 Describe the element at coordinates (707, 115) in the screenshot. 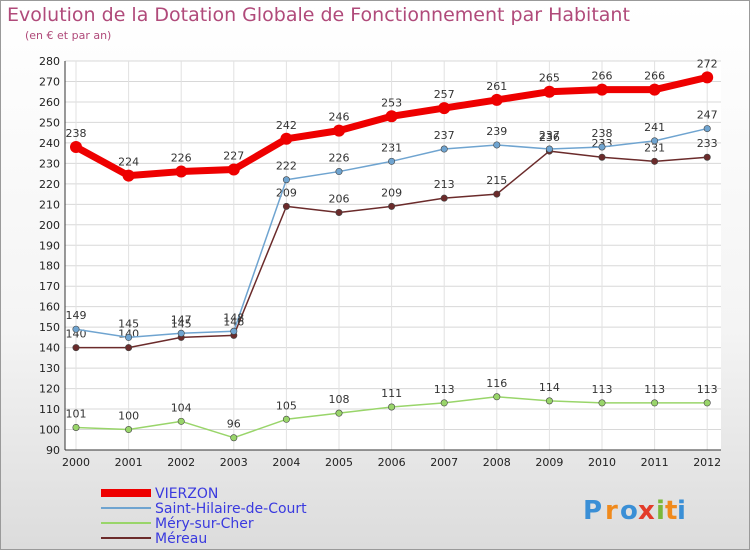

I see `data-label: 247` at that location.